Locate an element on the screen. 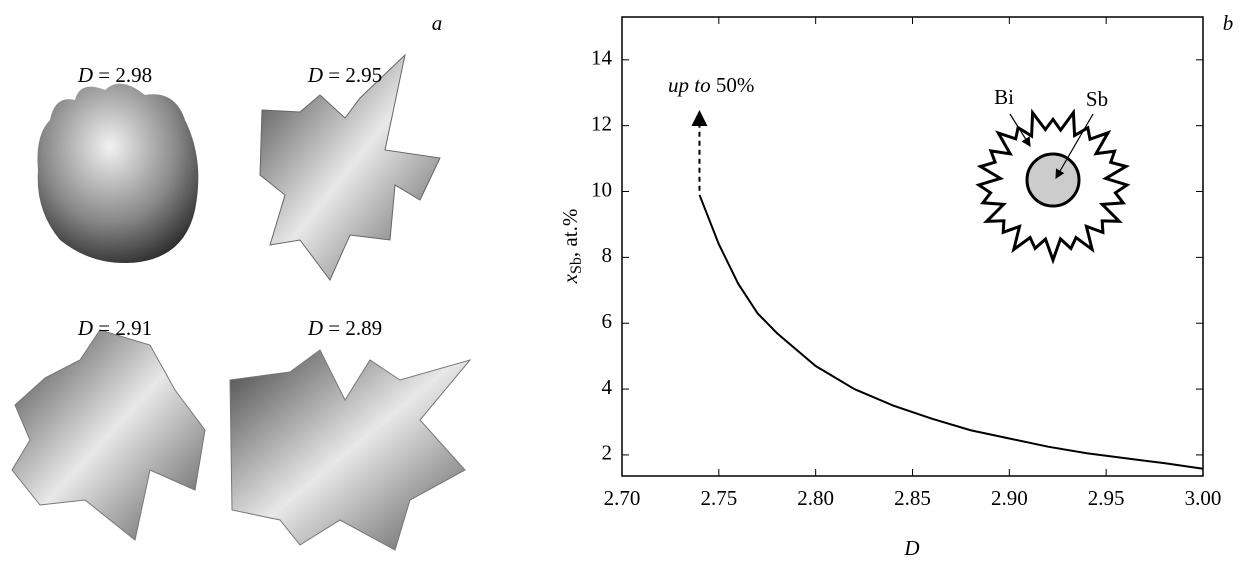 This screenshot has width=1242, height=574. inset: Bi Sb is located at coordinates (1053, 175).